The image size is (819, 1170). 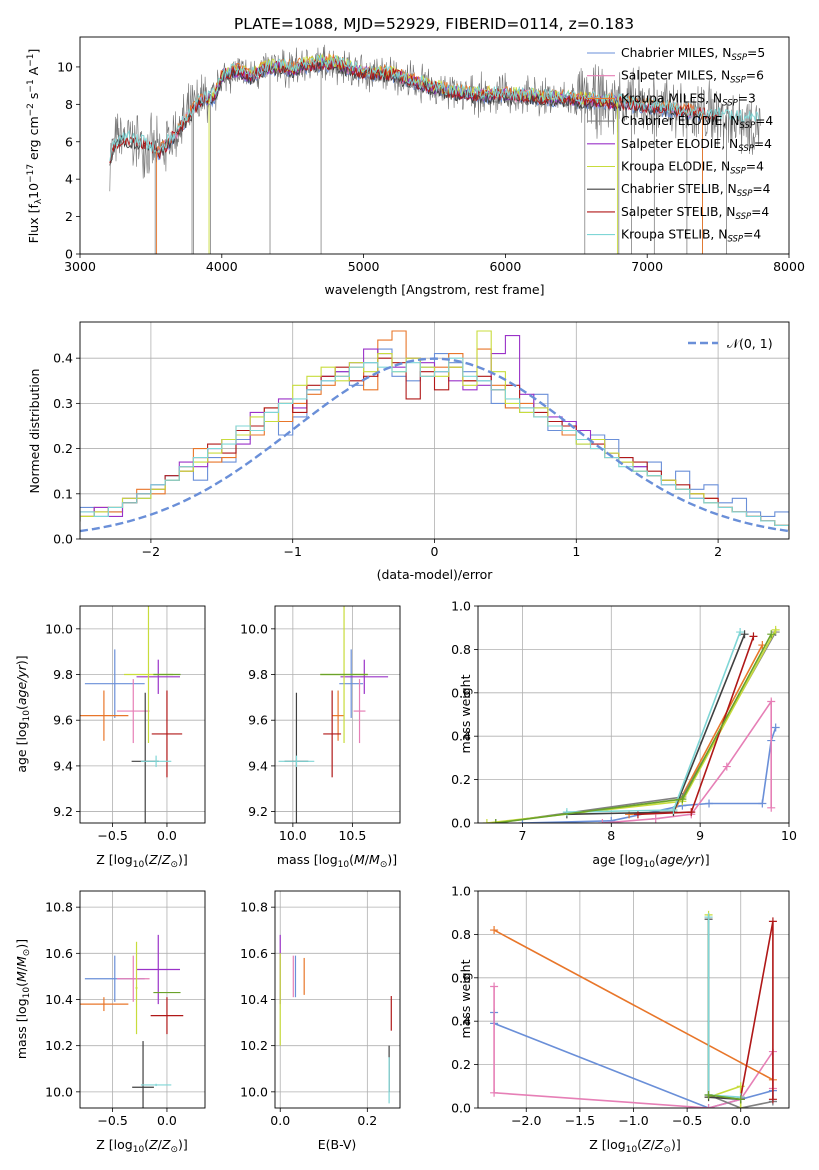 What do you see at coordinates (293, 835) in the screenshot?
I see `x-tick-label: 10.0` at bounding box center [293, 835].